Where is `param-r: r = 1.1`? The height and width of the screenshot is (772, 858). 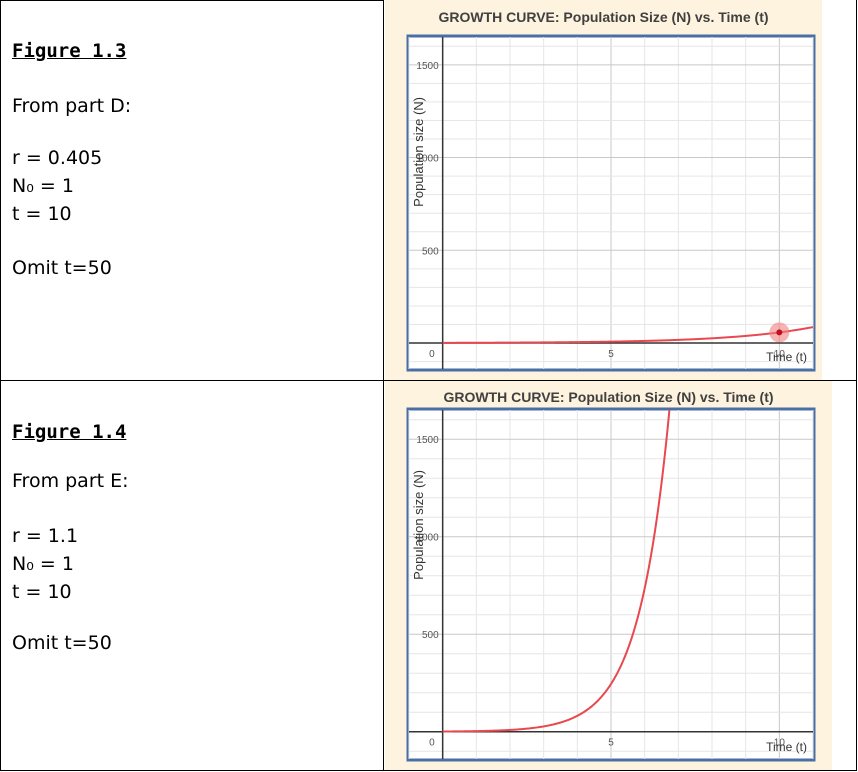 param-r: r = 1.1 is located at coordinates (45, 536).